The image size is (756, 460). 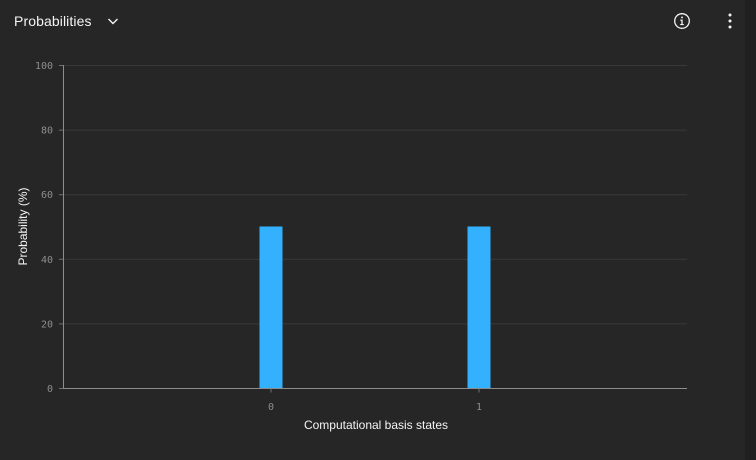 I want to click on y-tick-label: 100, so click(x=44, y=66).